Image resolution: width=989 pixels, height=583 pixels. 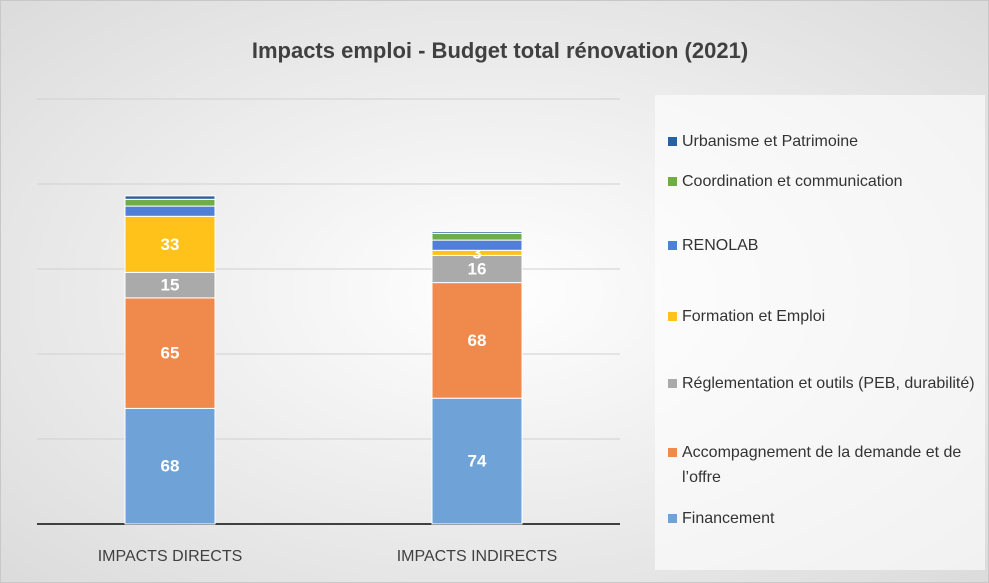 I want to click on legend-item: Urbanisme et Patrimoine, so click(x=825, y=141).